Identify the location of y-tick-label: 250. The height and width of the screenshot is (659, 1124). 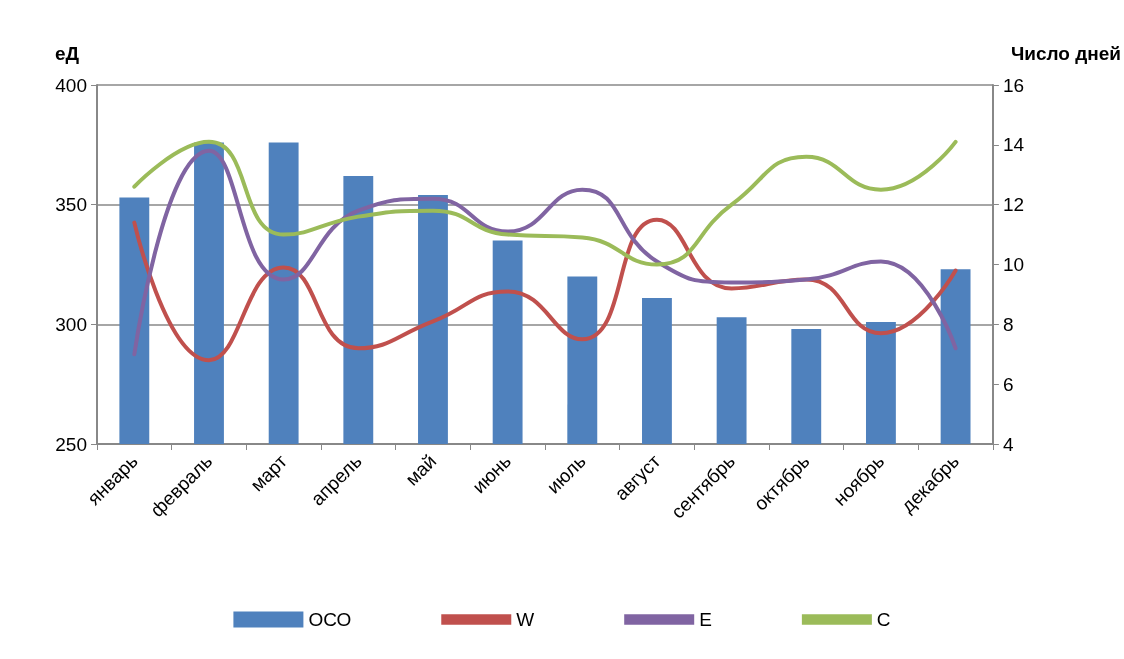
(71, 444).